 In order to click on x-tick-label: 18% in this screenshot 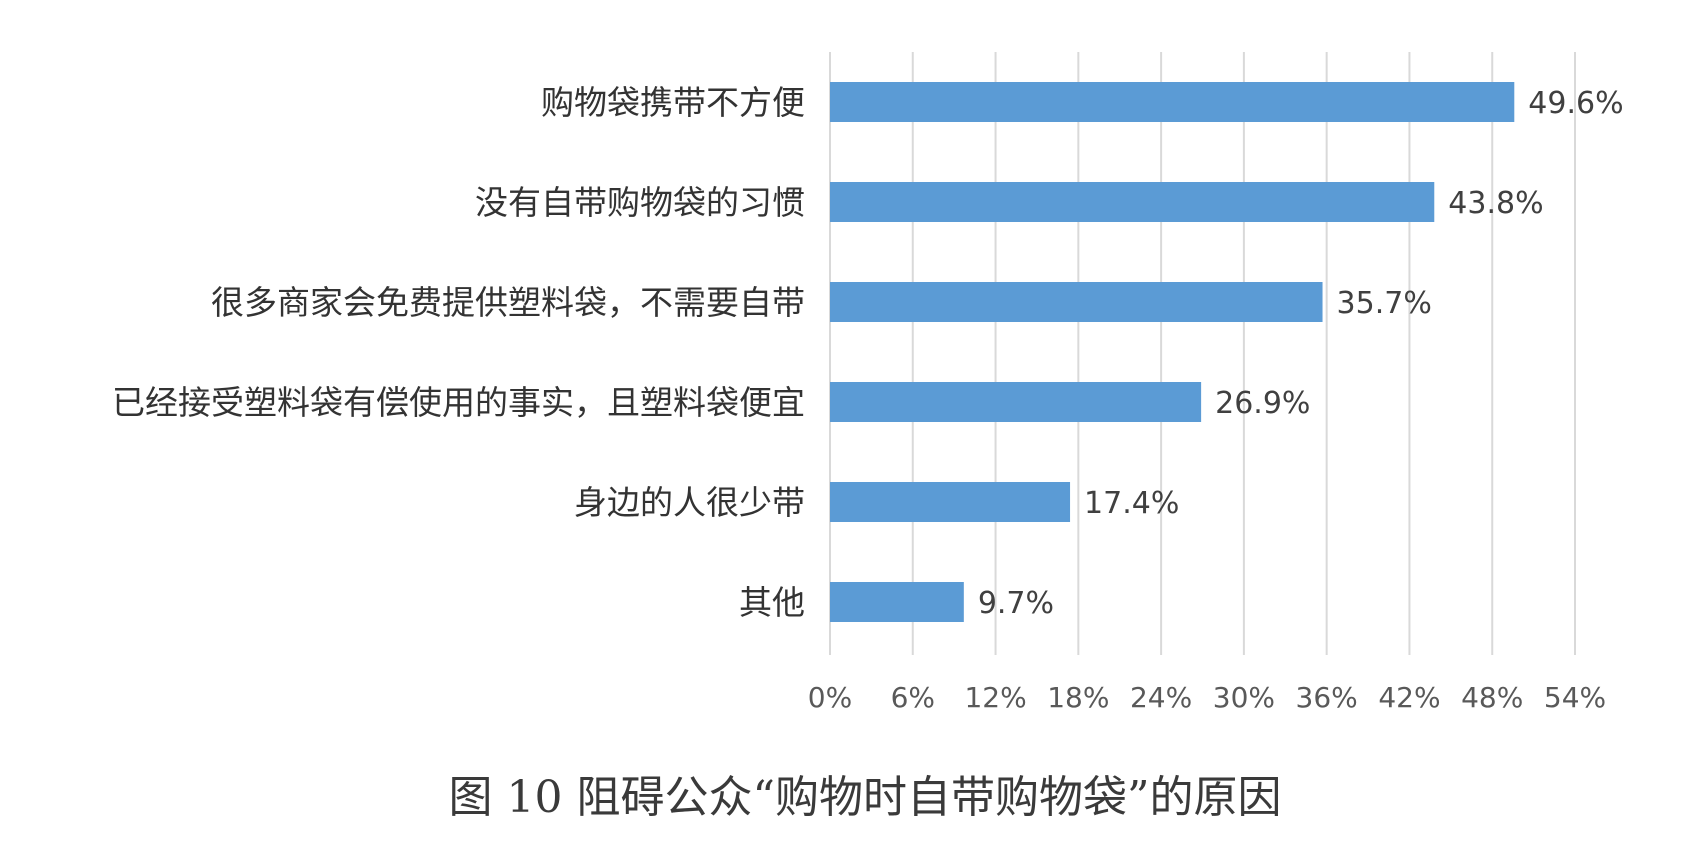, I will do `click(1078, 697)`.